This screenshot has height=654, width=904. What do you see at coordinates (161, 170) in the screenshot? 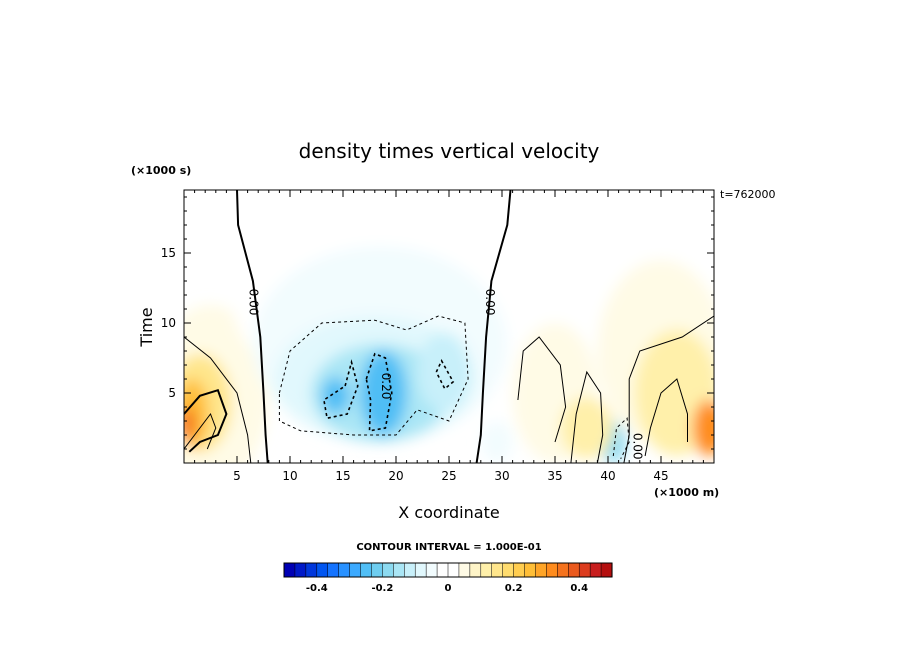
I see `y-unit-label: (×1000 s)` at bounding box center [161, 170].